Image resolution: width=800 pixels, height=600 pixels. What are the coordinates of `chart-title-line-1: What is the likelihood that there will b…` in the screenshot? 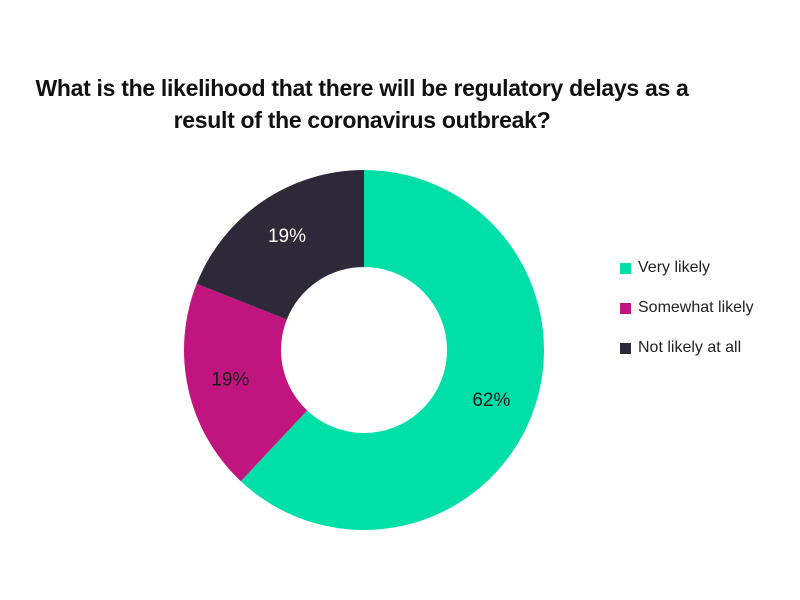 It's located at (362, 88).